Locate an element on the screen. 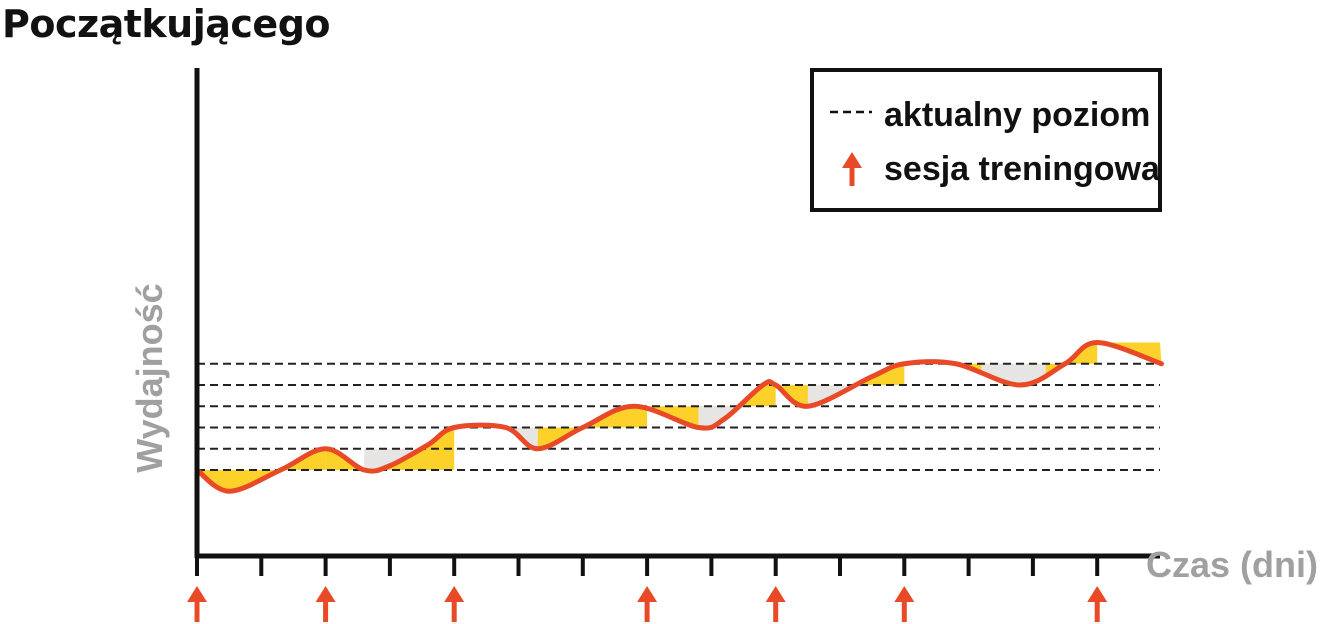 Image resolution: width=1322 pixels, height=624 pixels. legend-box is located at coordinates (986, 140).